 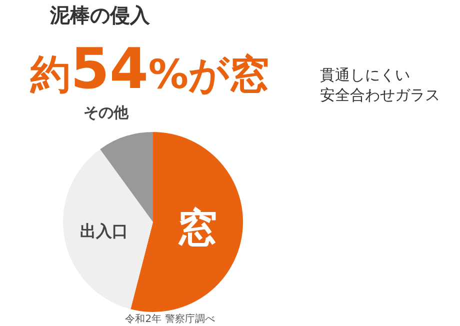 I want to click on chart-subtitle: 約54%が窓, so click(x=149, y=69).